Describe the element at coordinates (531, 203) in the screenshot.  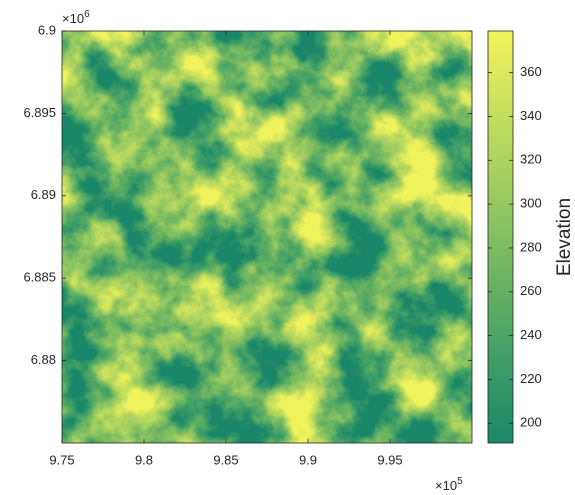
I see `colorbar-tick-label: 300` at that location.